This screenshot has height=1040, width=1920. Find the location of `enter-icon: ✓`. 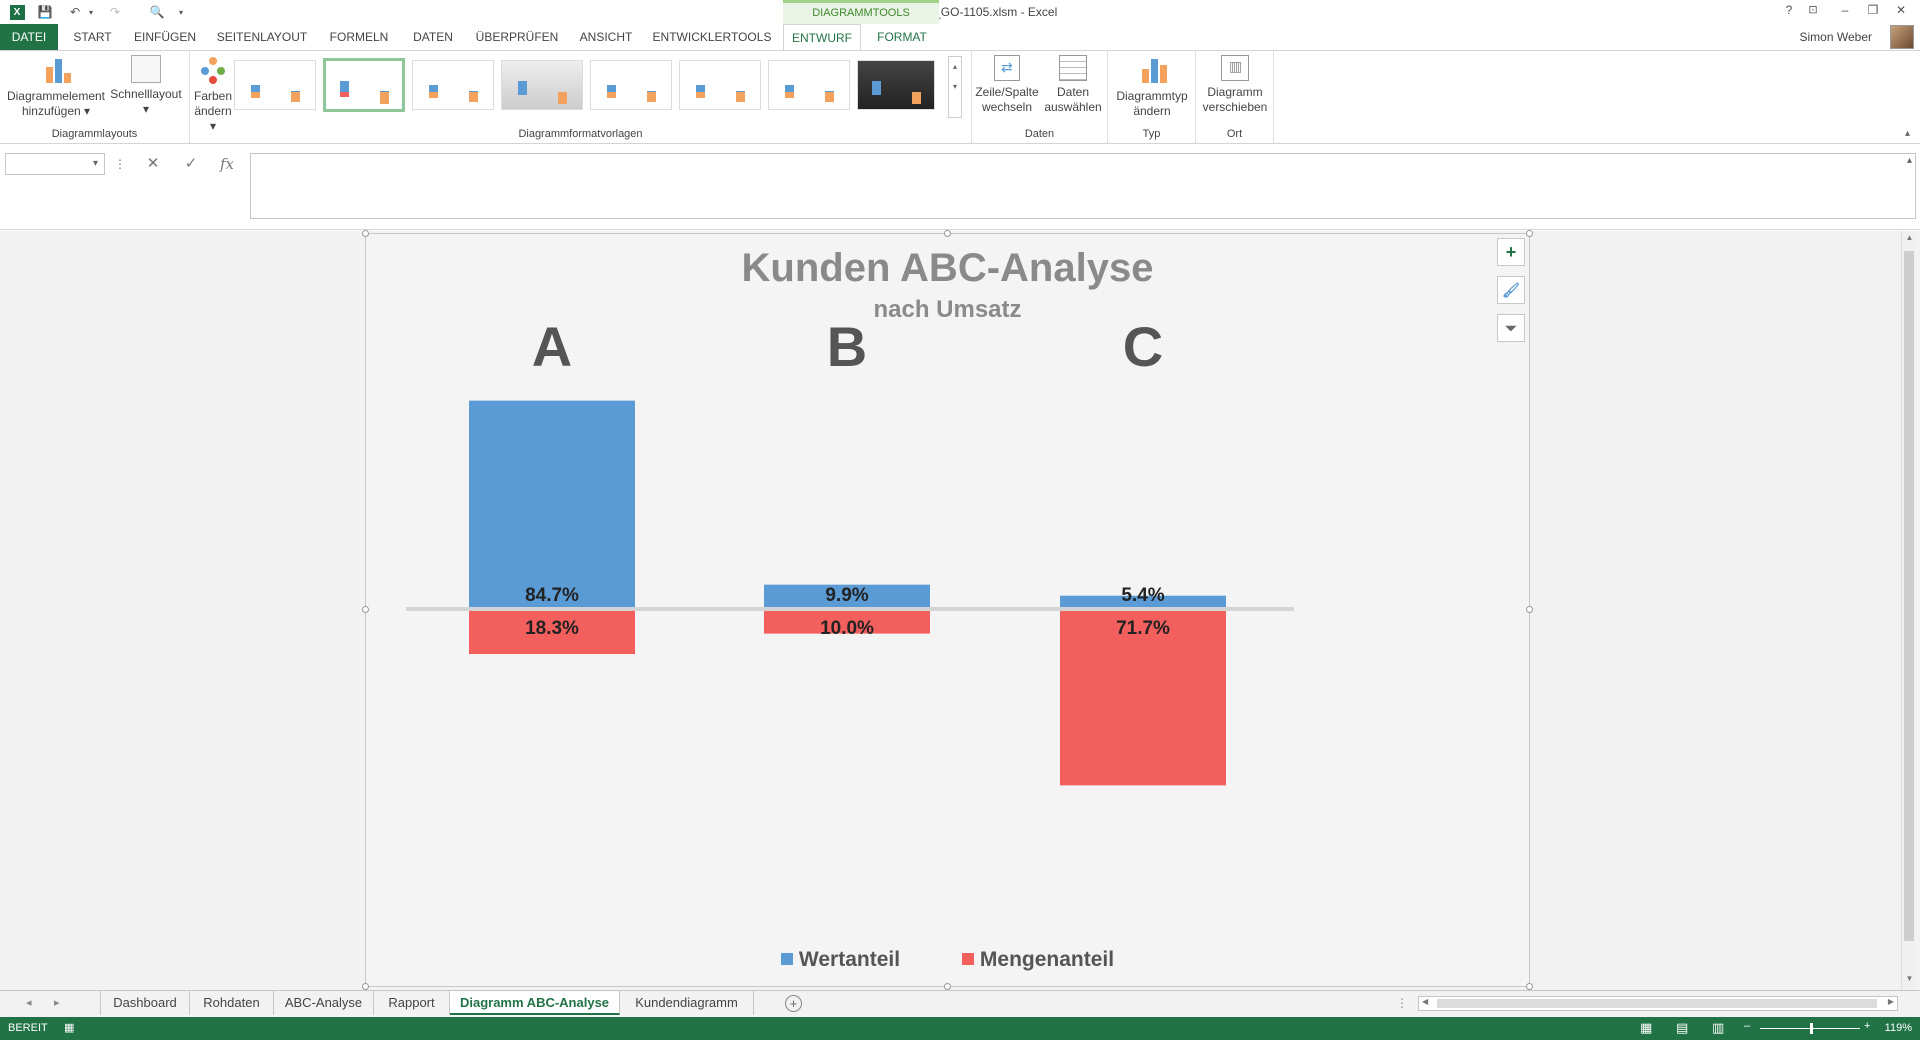

enter-icon: ✓ is located at coordinates (191, 163).